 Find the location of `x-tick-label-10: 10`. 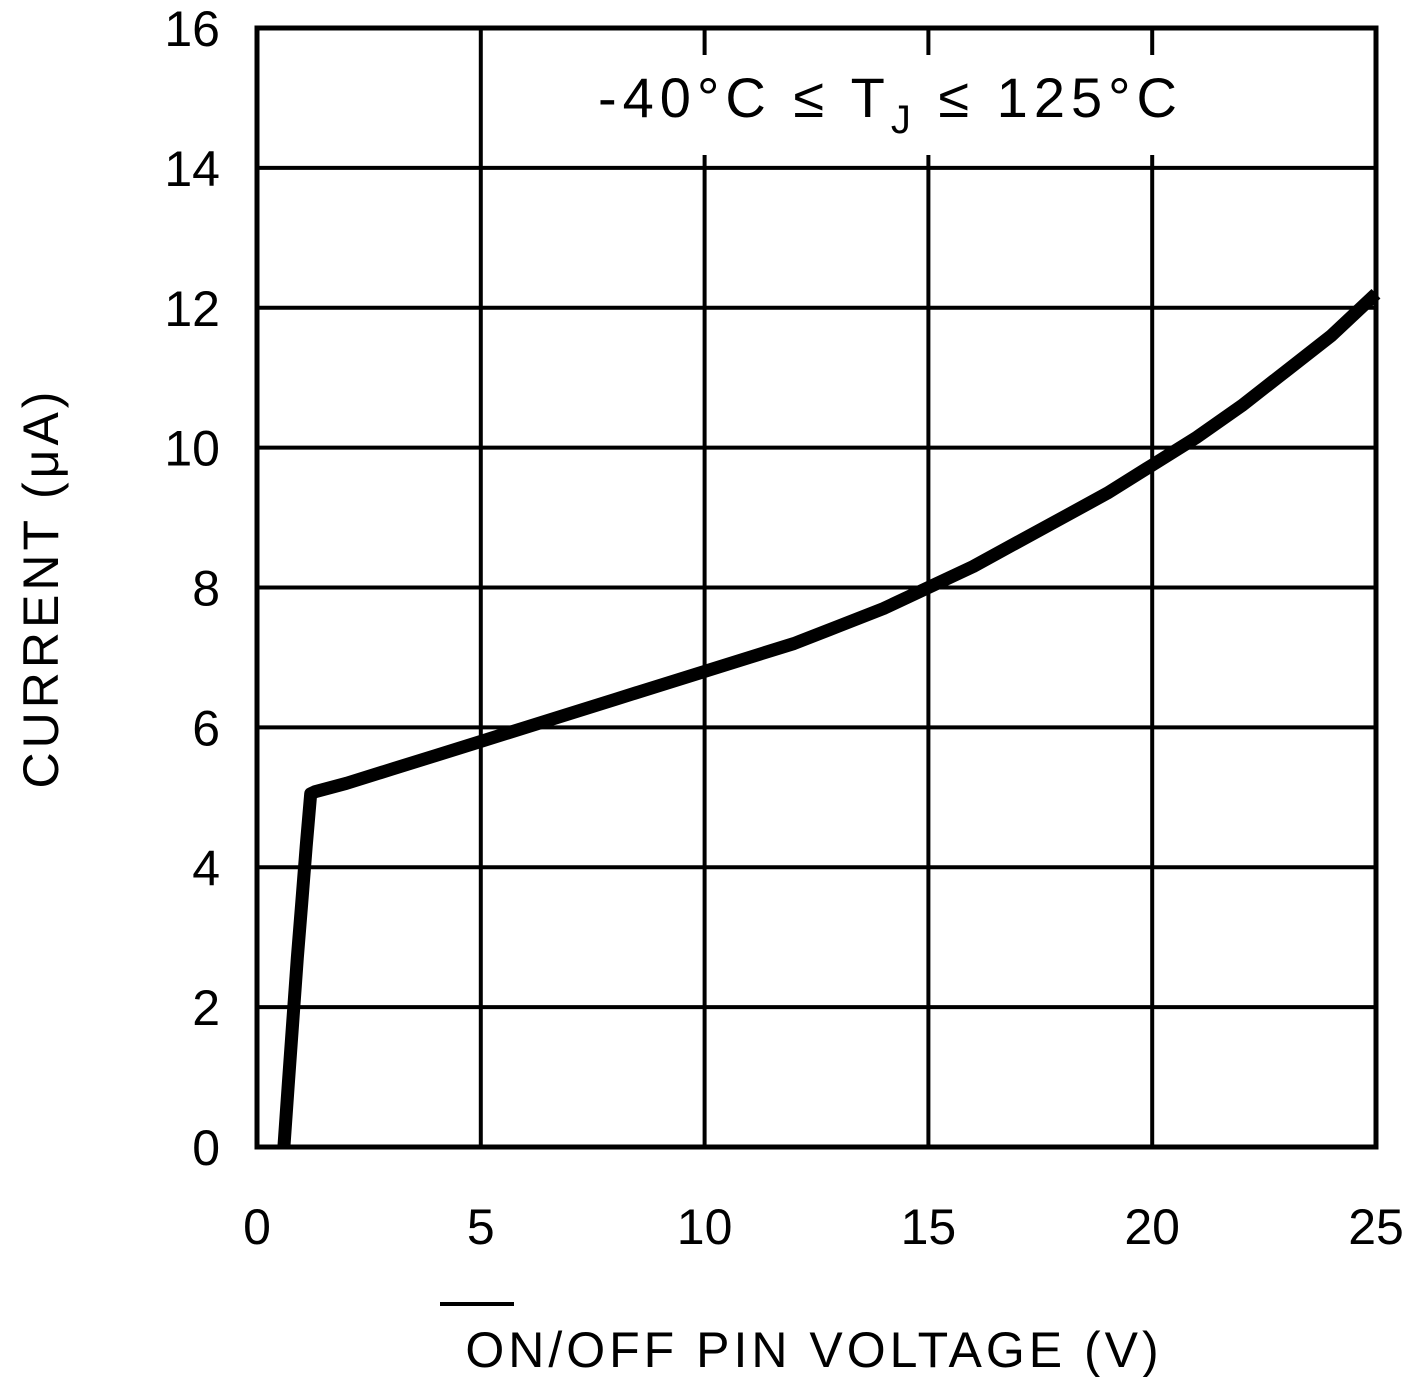

x-tick-label-10: 10 is located at coordinates (705, 1227).